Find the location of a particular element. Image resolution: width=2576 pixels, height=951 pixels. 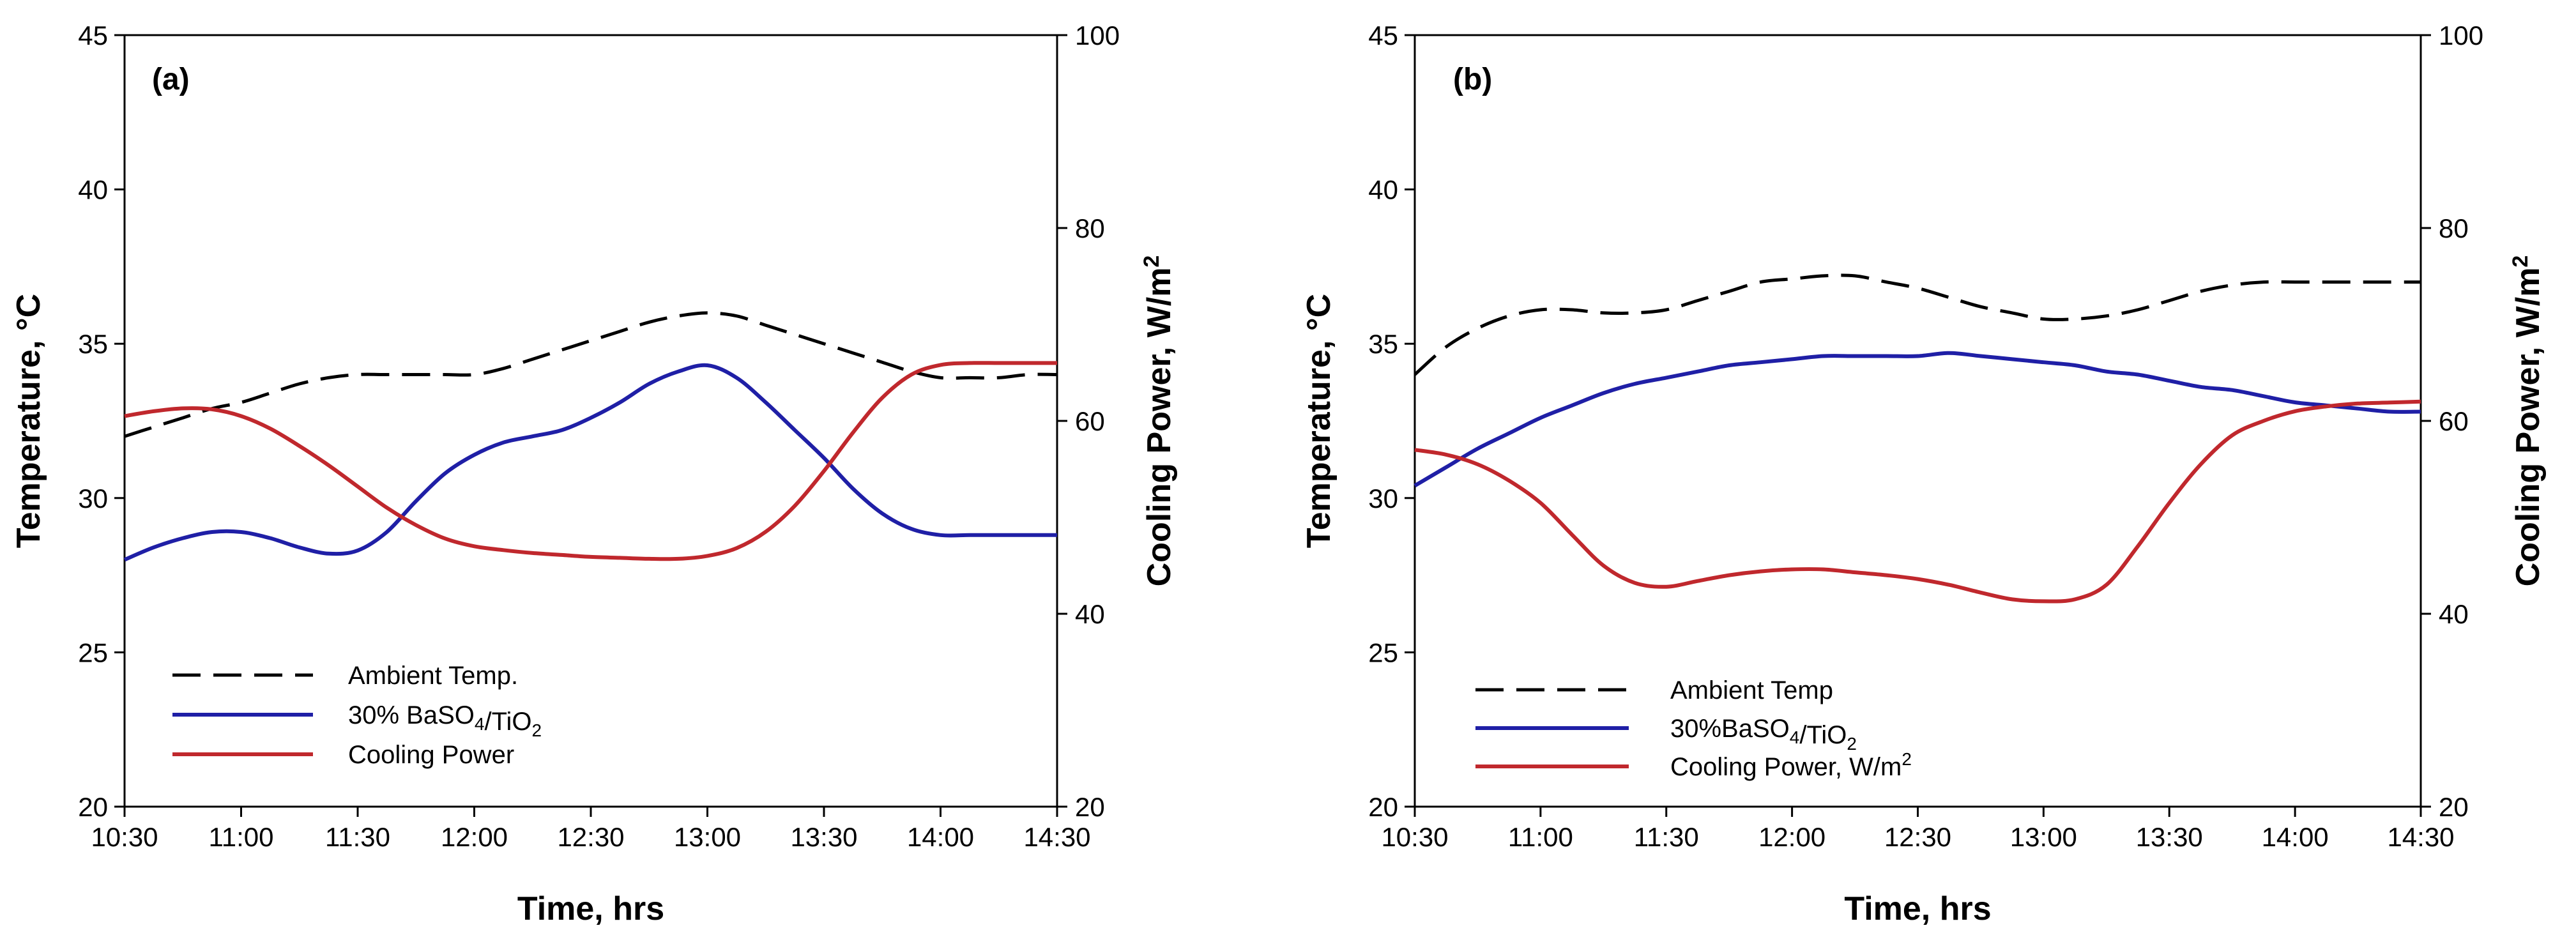

legend-label: Ambient Temp. is located at coordinates (433, 676).